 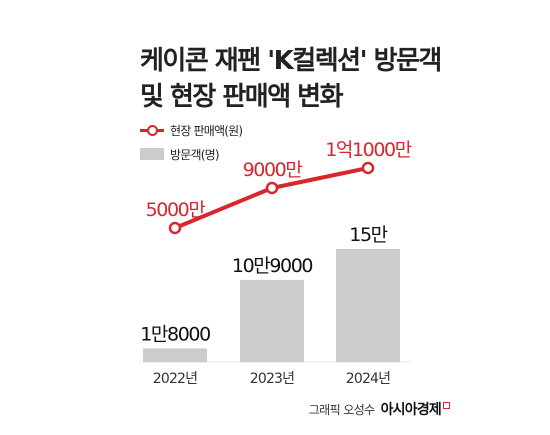 I want to click on visitor-bar-label-1: 1만8000, so click(x=175, y=334).